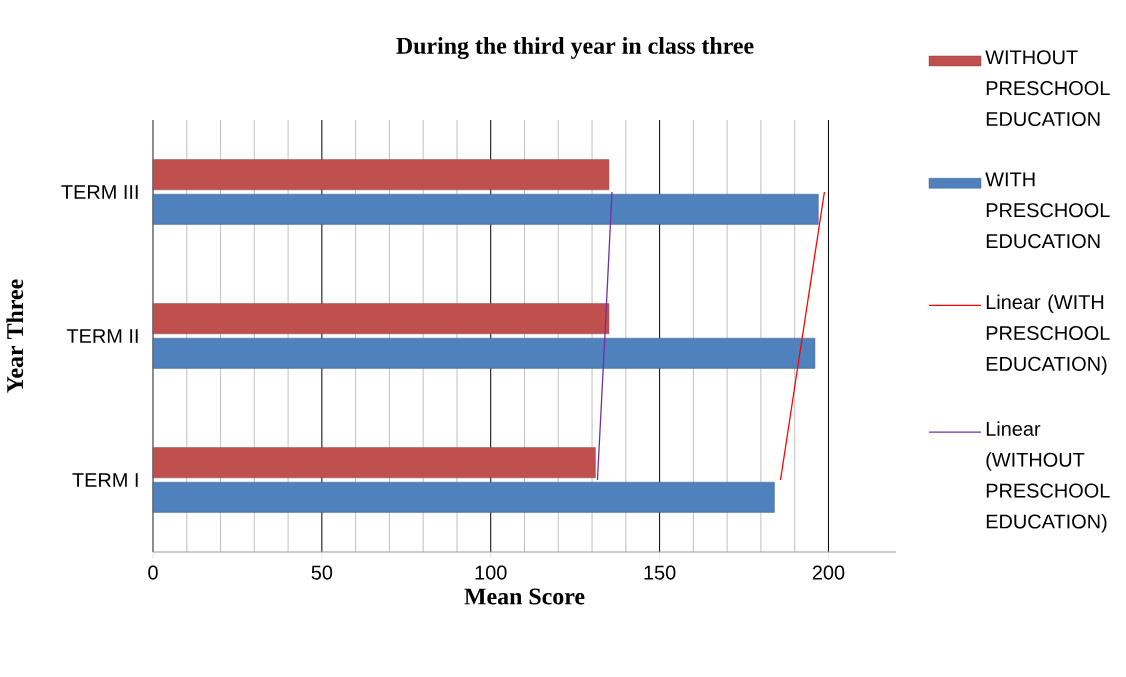  What do you see at coordinates (99, 192) in the screenshot?
I see `y-tick-label: TERM III` at bounding box center [99, 192].